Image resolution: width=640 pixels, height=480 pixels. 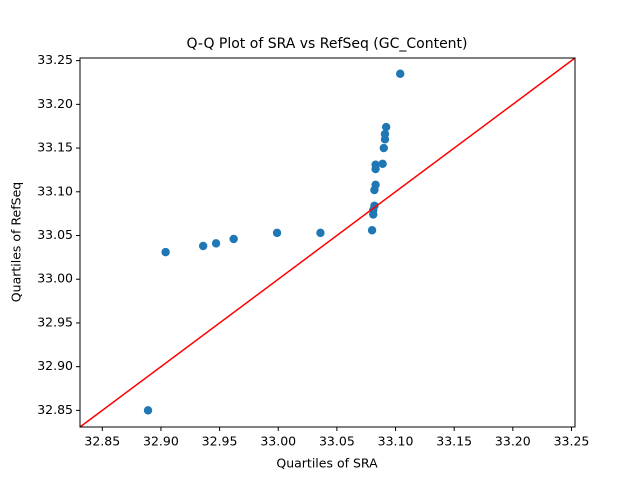 What do you see at coordinates (572, 441) in the screenshot?
I see `x-tick-label: 33.25` at bounding box center [572, 441].